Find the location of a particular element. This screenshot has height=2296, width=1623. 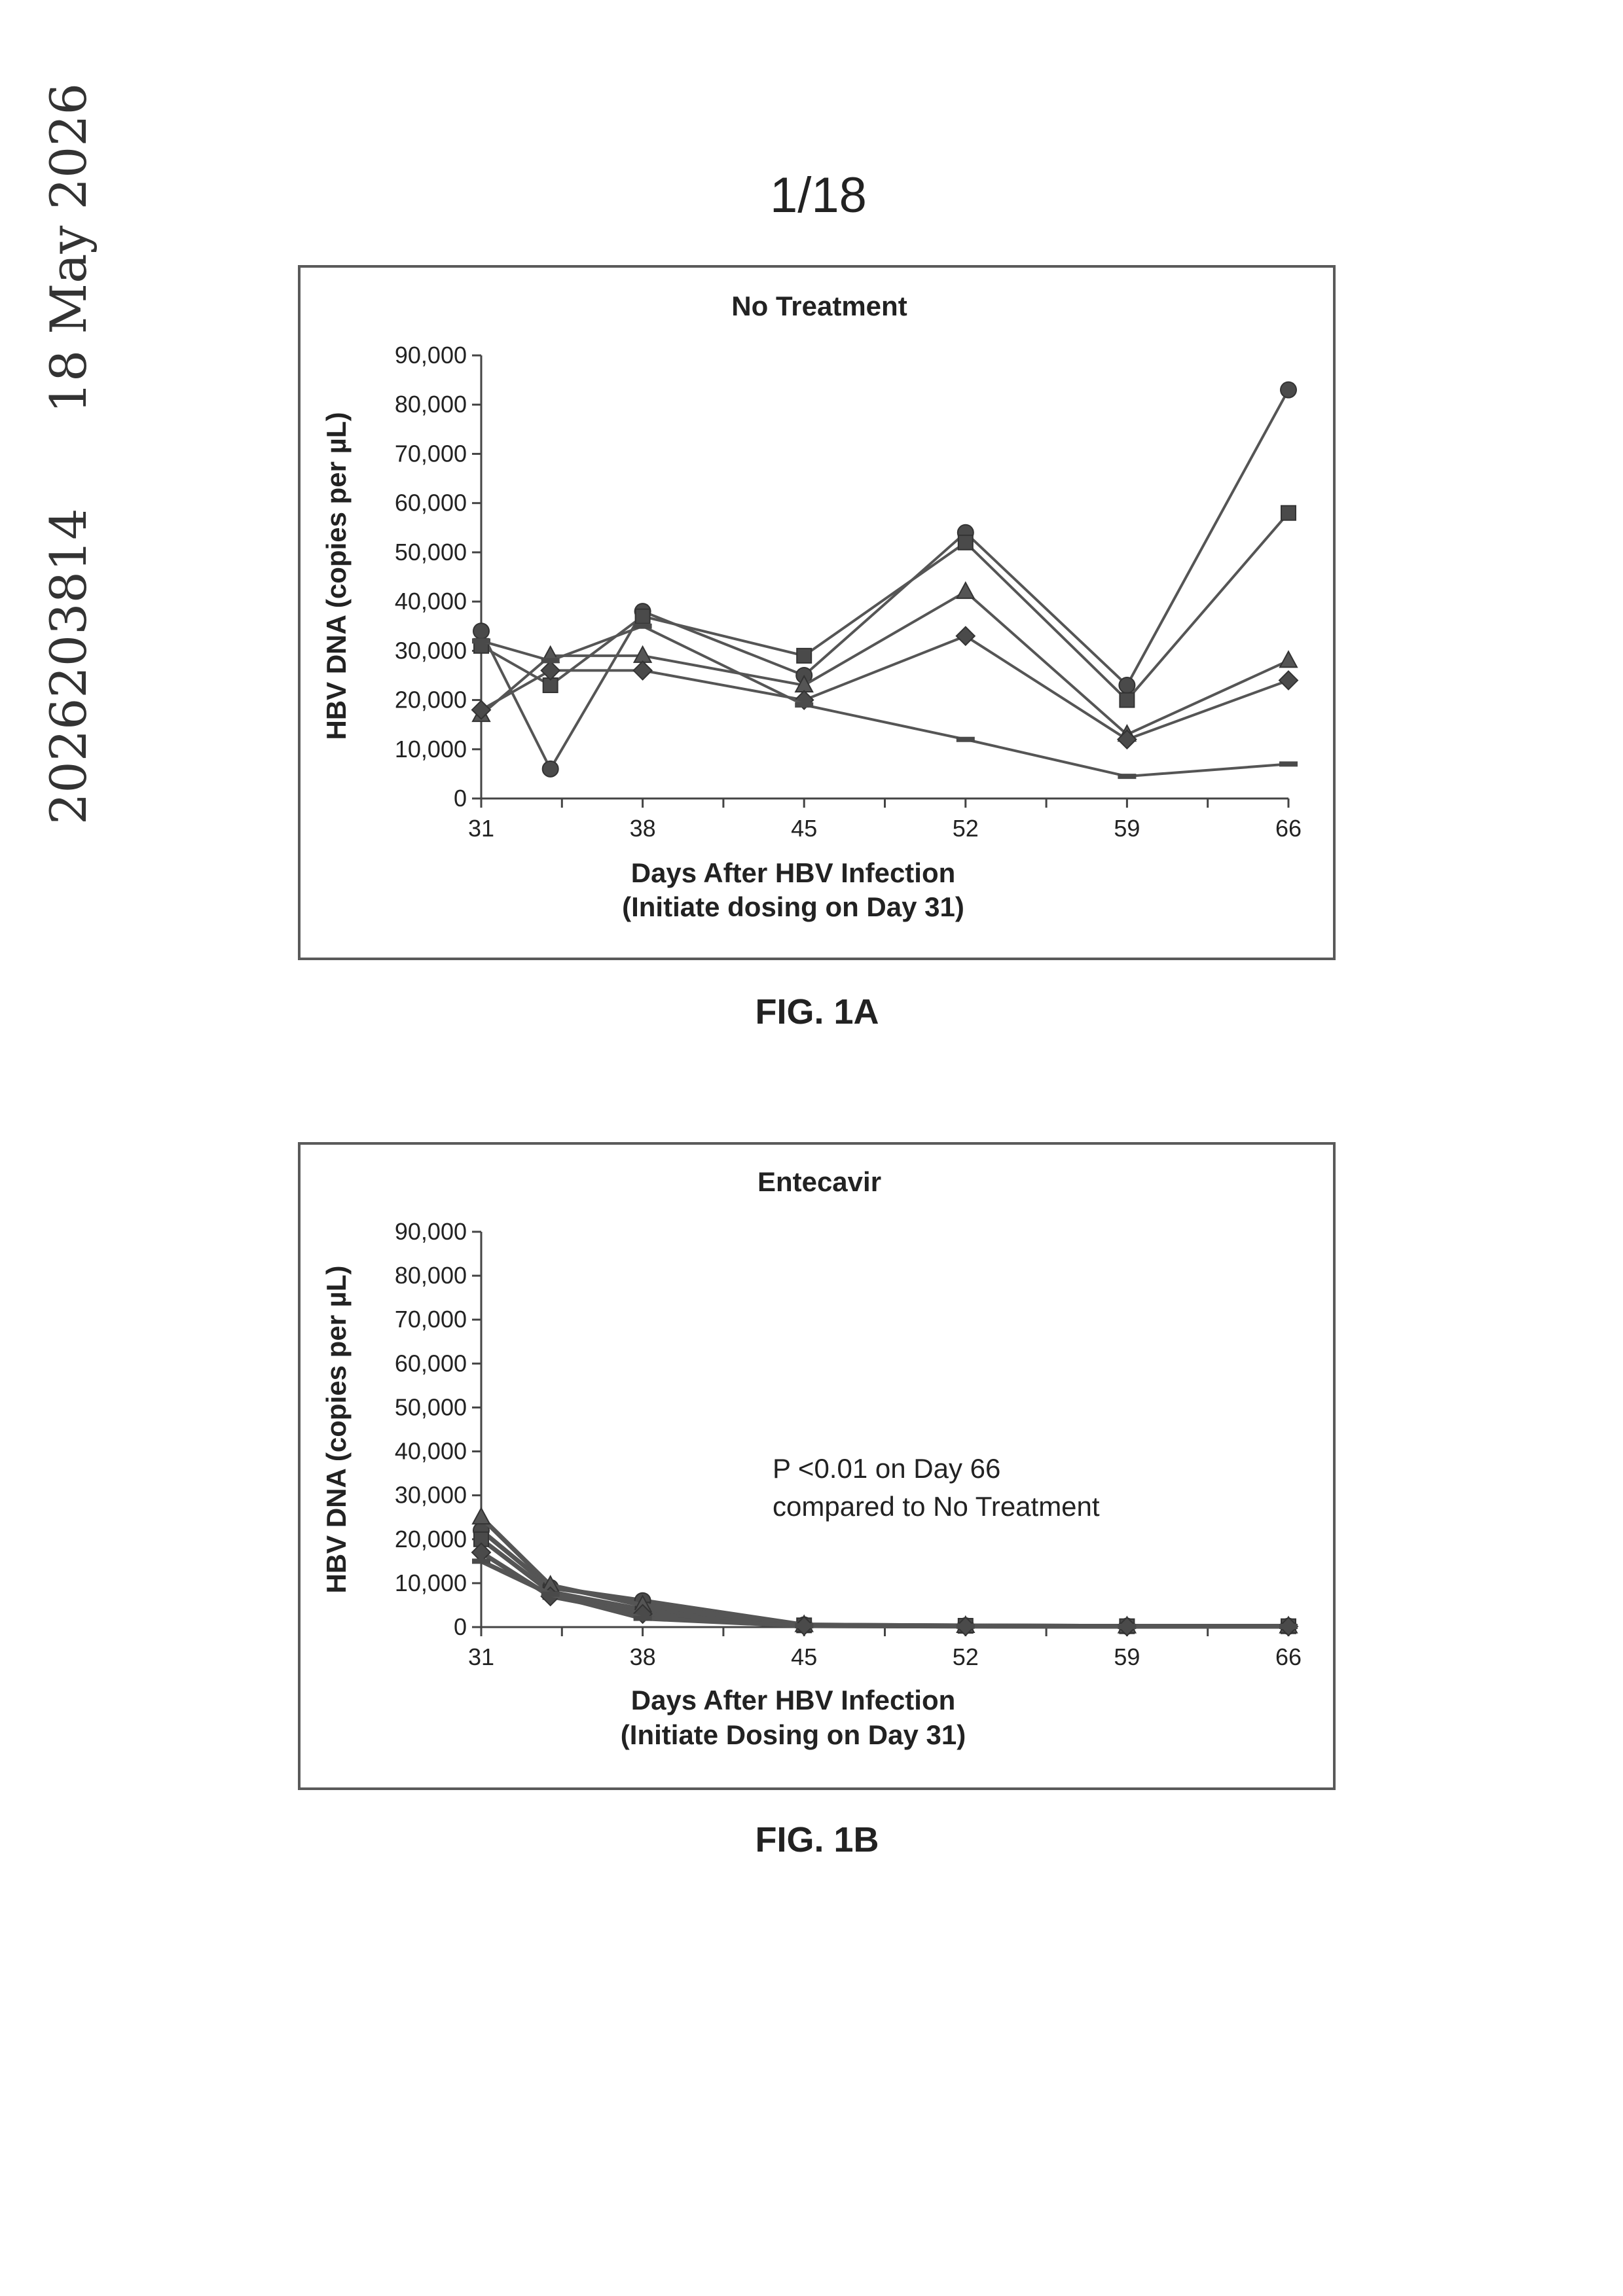

y-tick-label-1b: 20,000 is located at coordinates (431, 1539).